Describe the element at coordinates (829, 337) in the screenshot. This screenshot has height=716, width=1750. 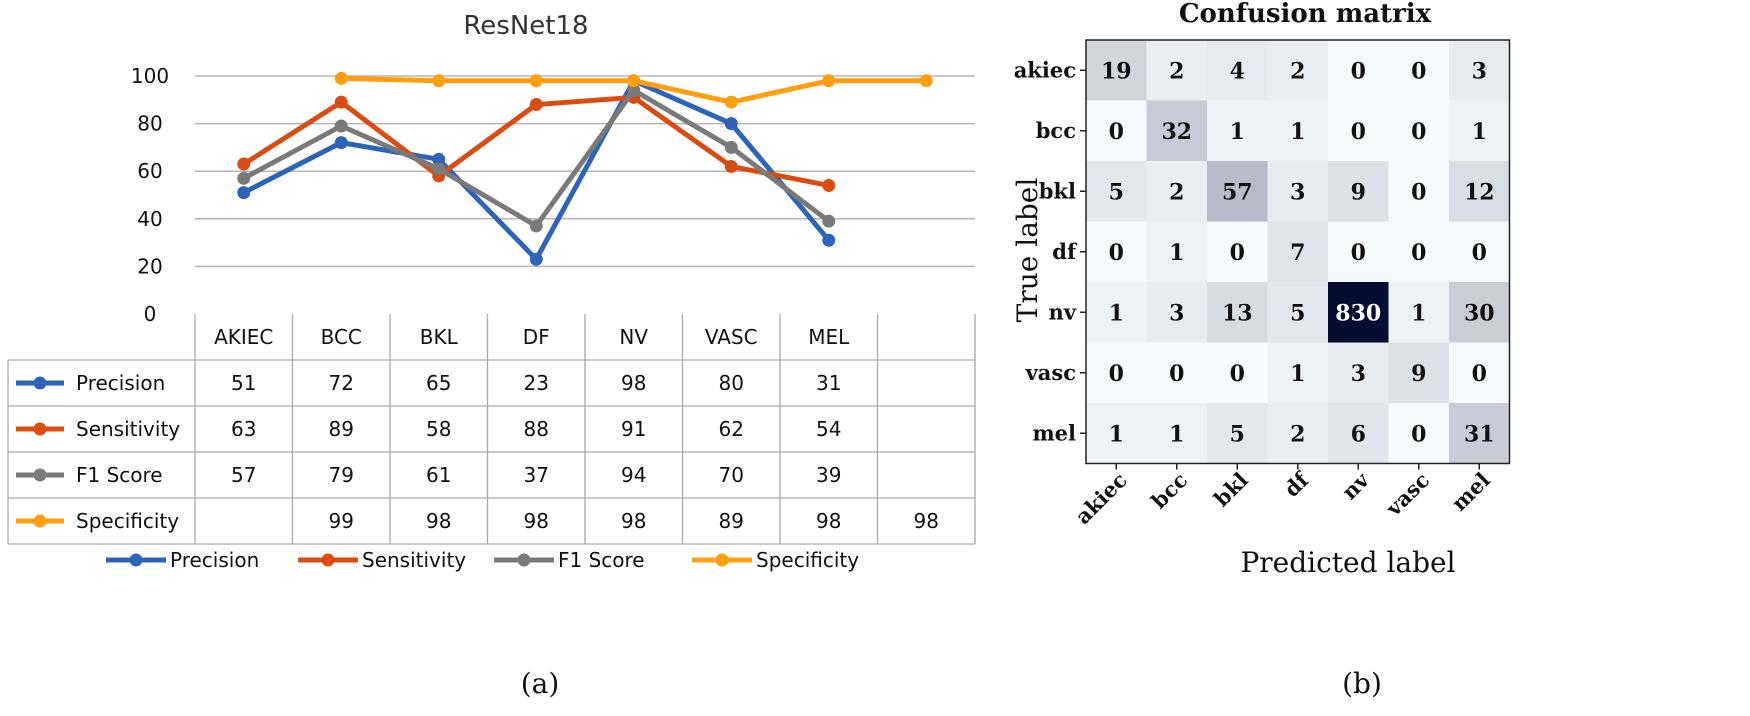
I see `category-label: MEL` at that location.